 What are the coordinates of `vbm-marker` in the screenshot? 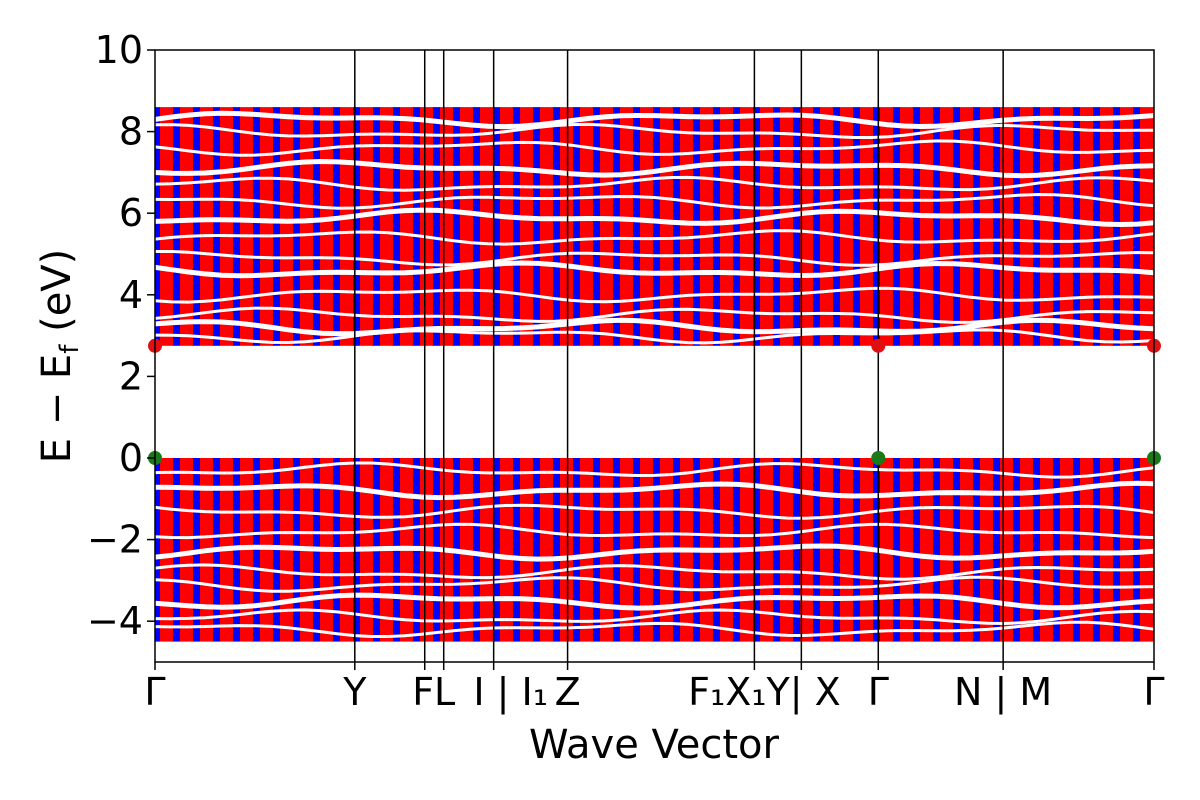 It's located at (878, 458).